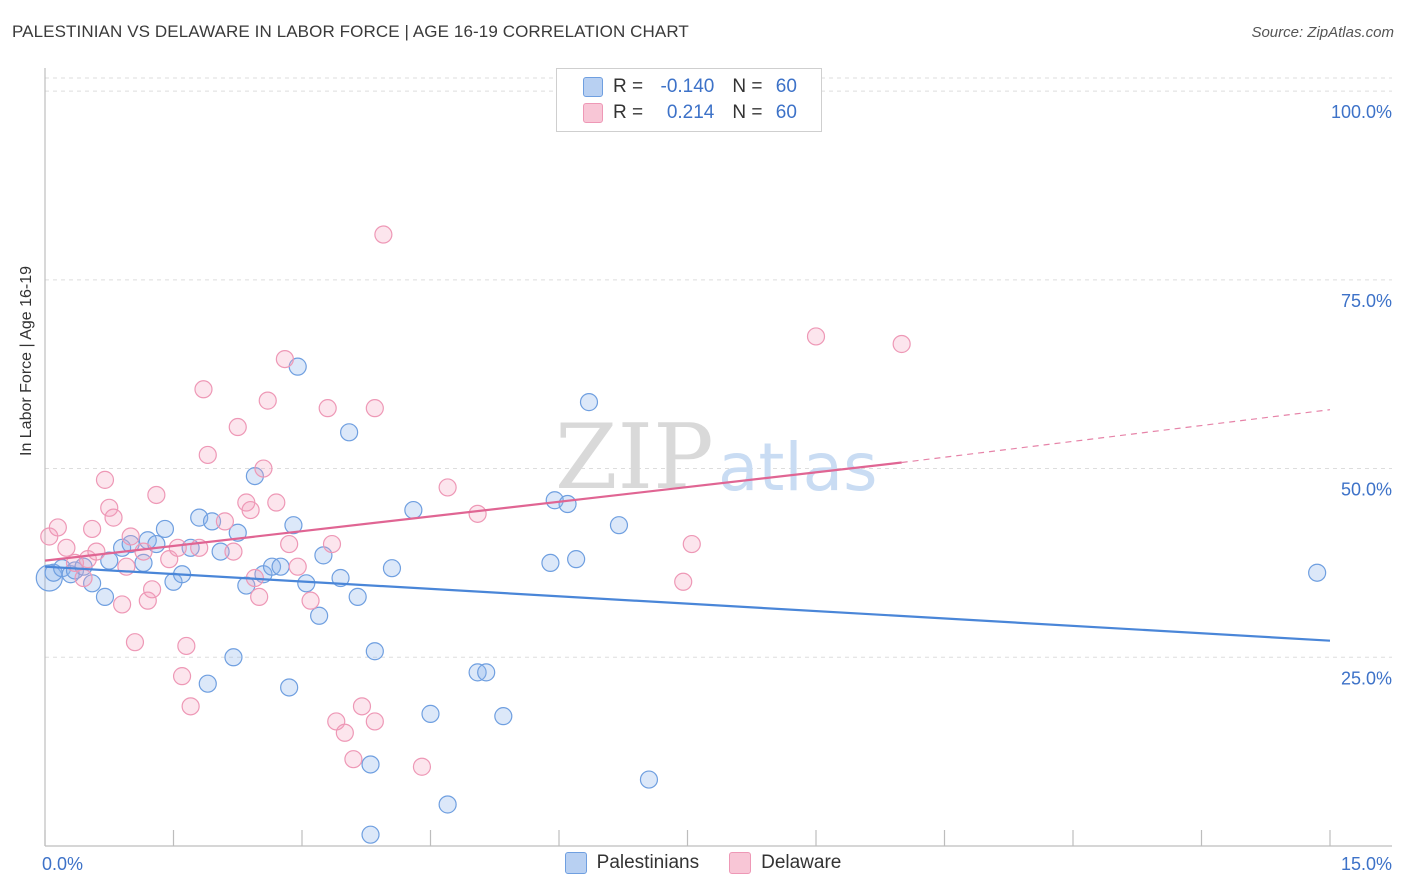 Image resolution: width=1406 pixels, height=892 pixels. I want to click on legend-item-palestinians: Palestinians, so click(632, 863).